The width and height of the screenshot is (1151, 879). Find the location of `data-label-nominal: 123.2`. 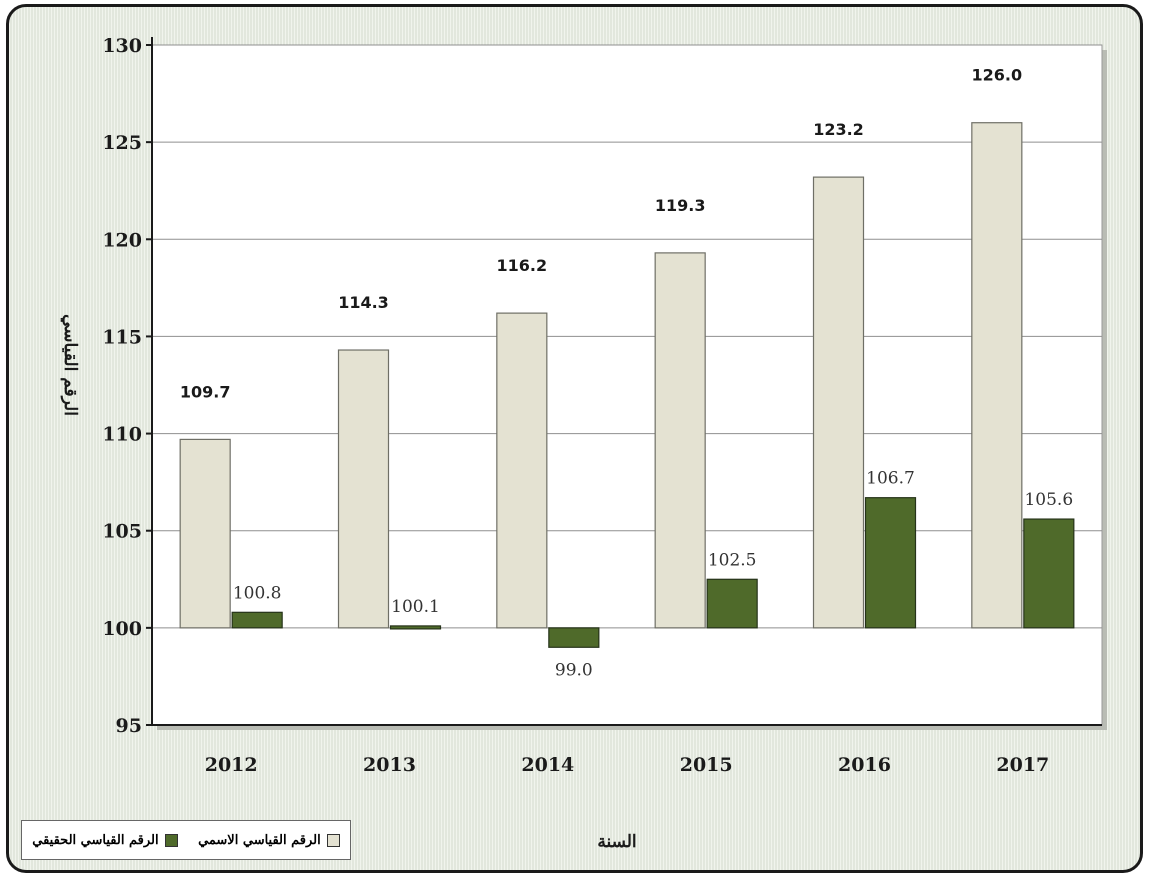

data-label-nominal: 123.2 is located at coordinates (838, 129).